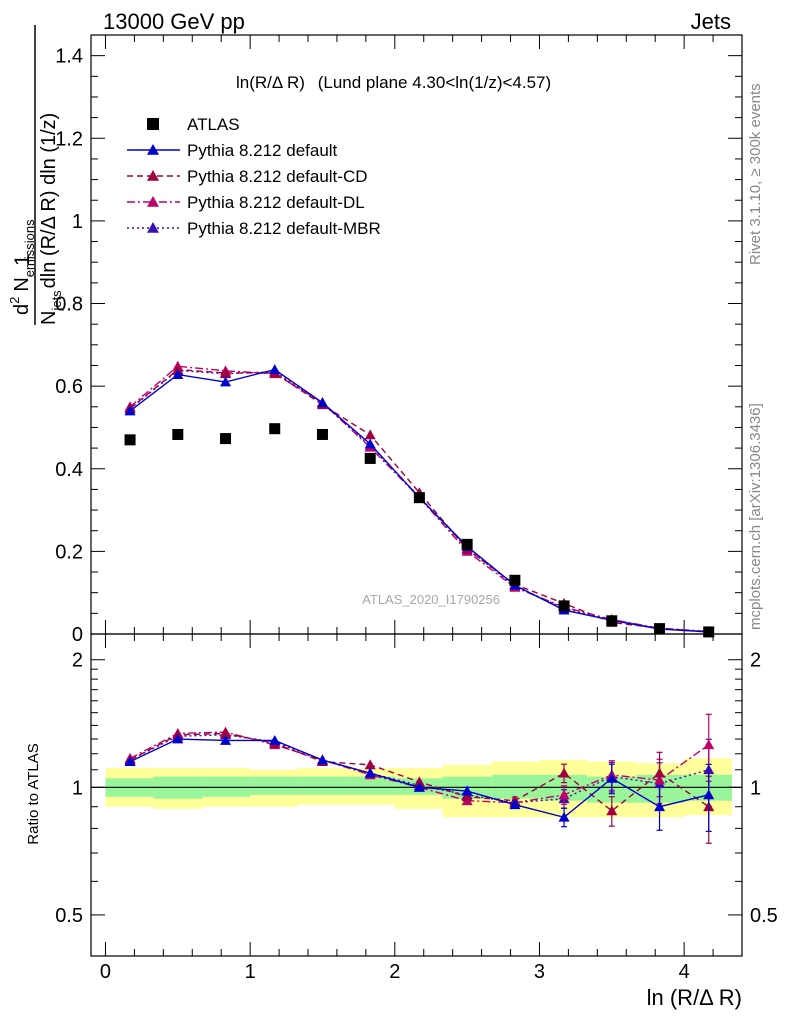 This screenshot has width=786, height=1024. What do you see at coordinates (69, 57) in the screenshot?
I see `y-tick-label: 1.4` at bounding box center [69, 57].